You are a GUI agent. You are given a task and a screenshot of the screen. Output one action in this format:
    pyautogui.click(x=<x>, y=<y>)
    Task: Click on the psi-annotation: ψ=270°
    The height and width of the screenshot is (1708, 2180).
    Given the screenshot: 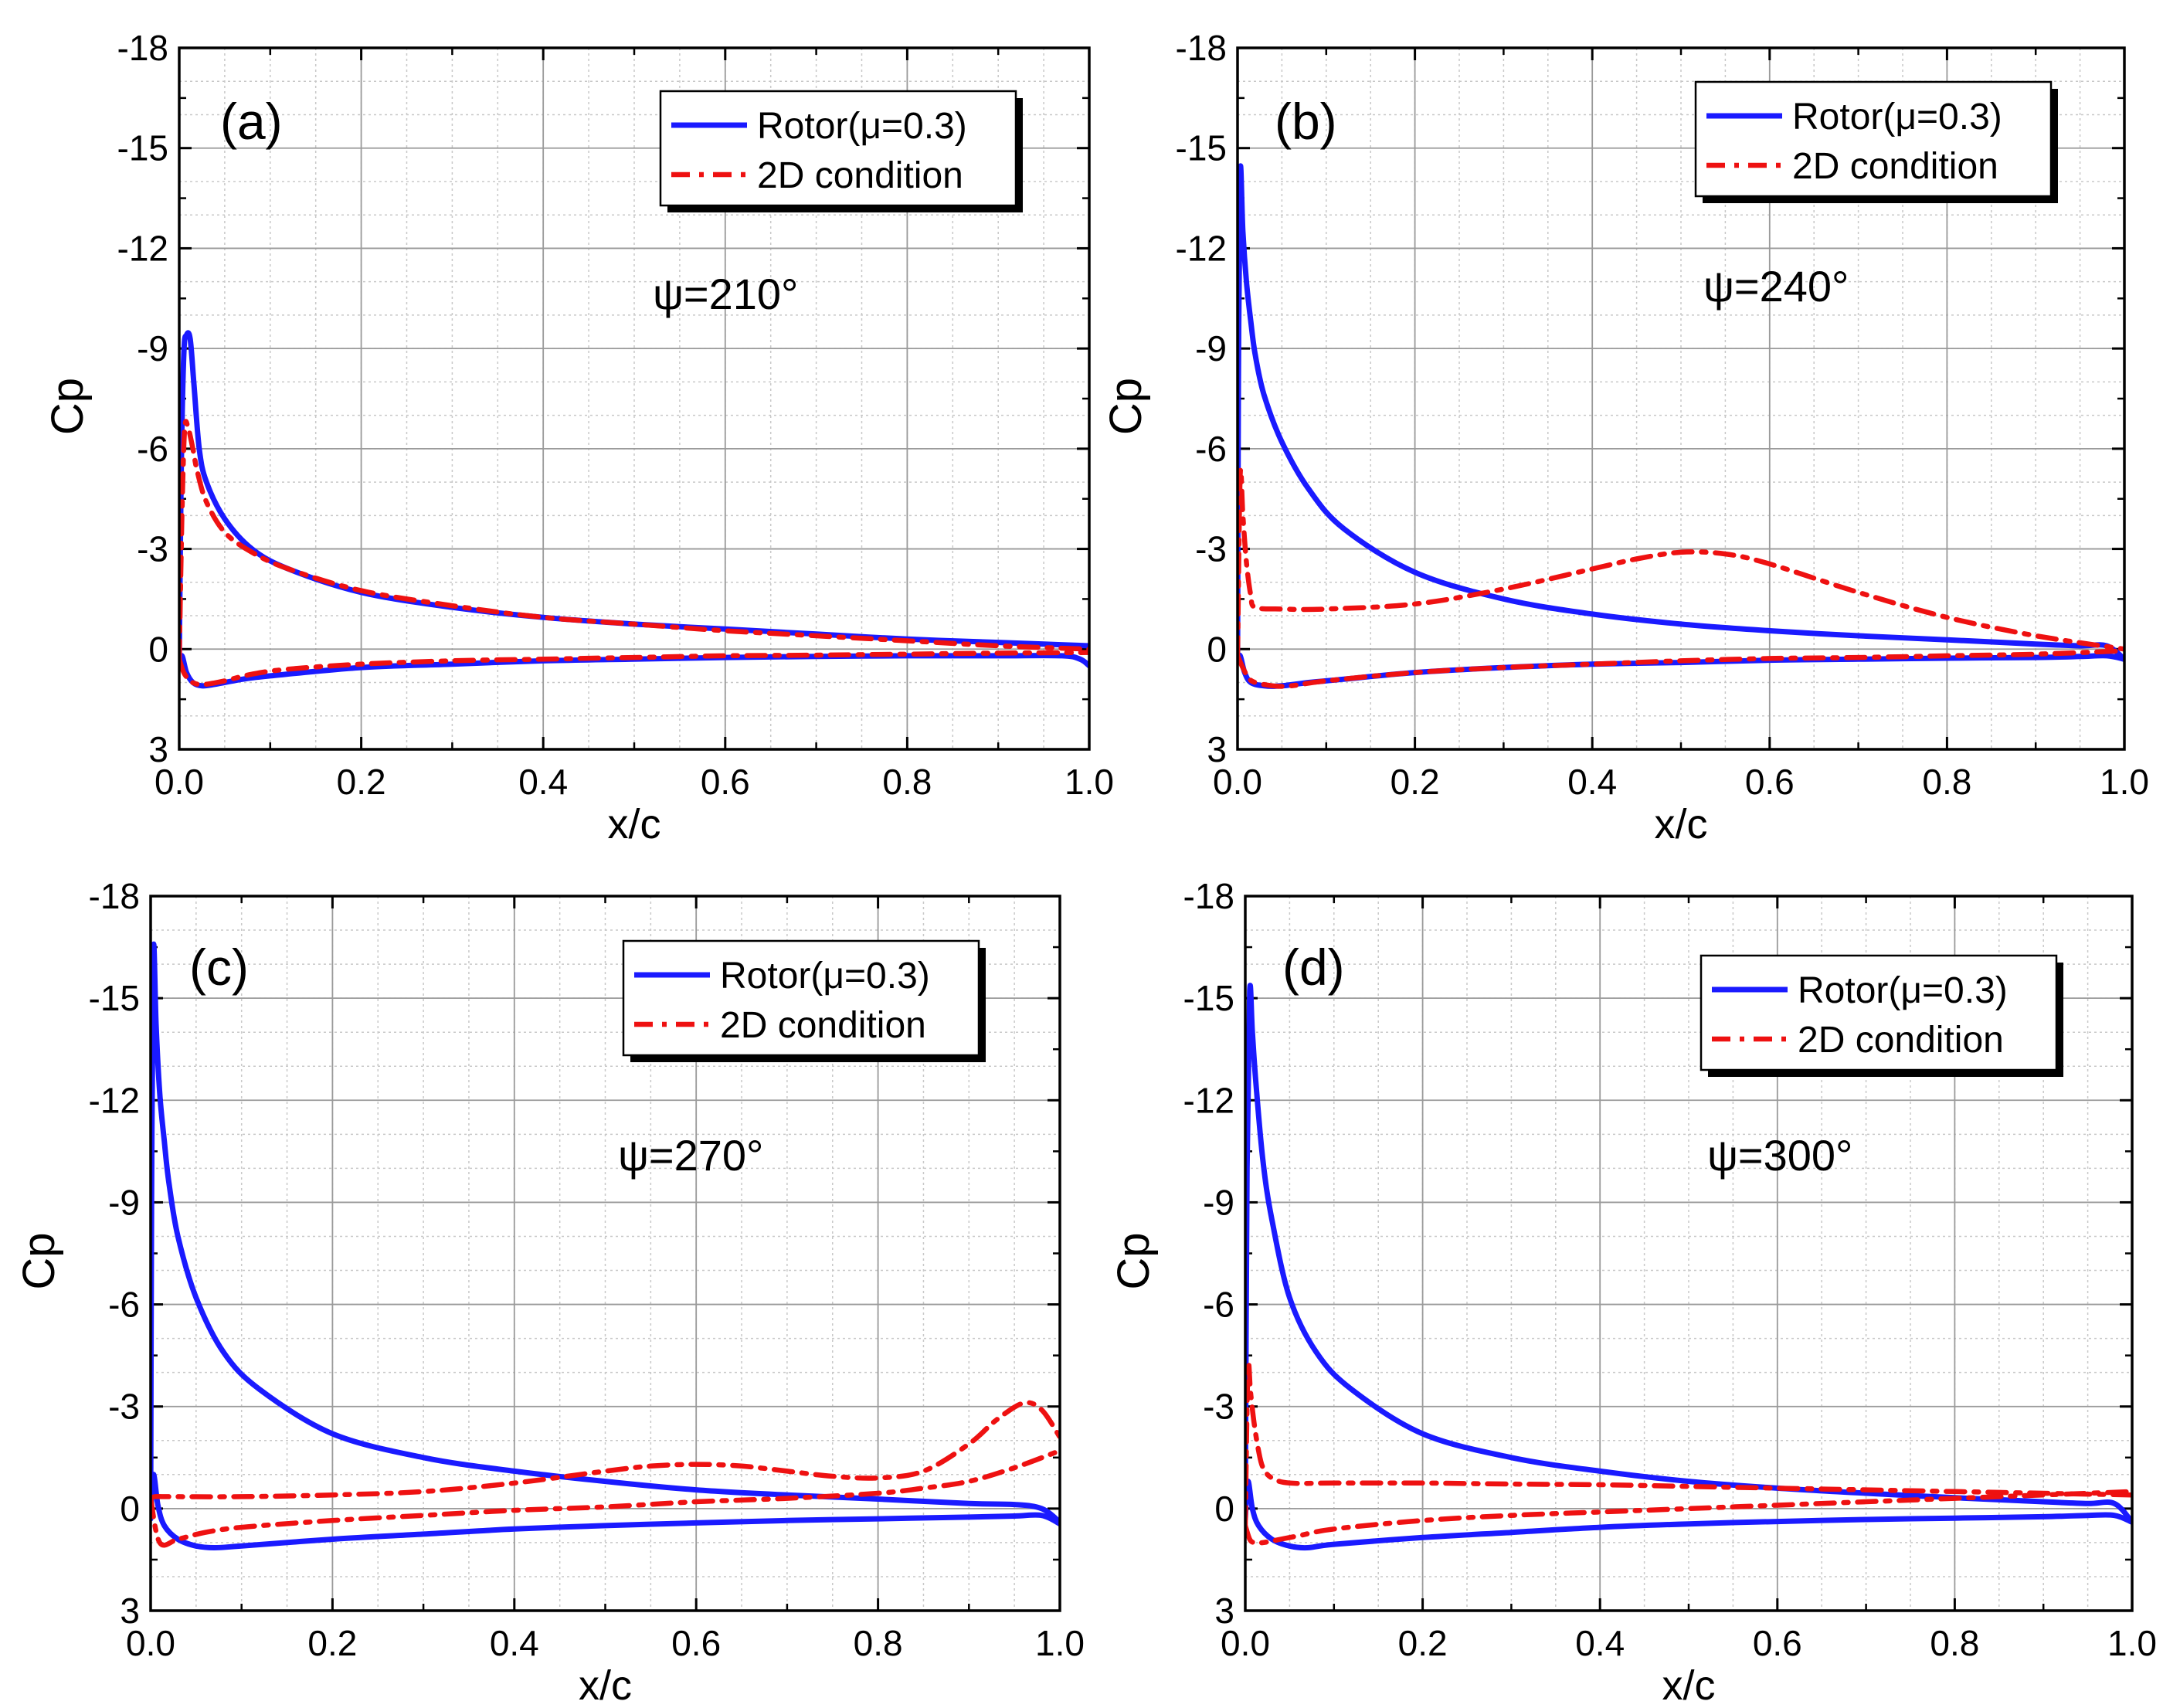 What is the action you would take?
    pyautogui.click(x=690, y=1156)
    